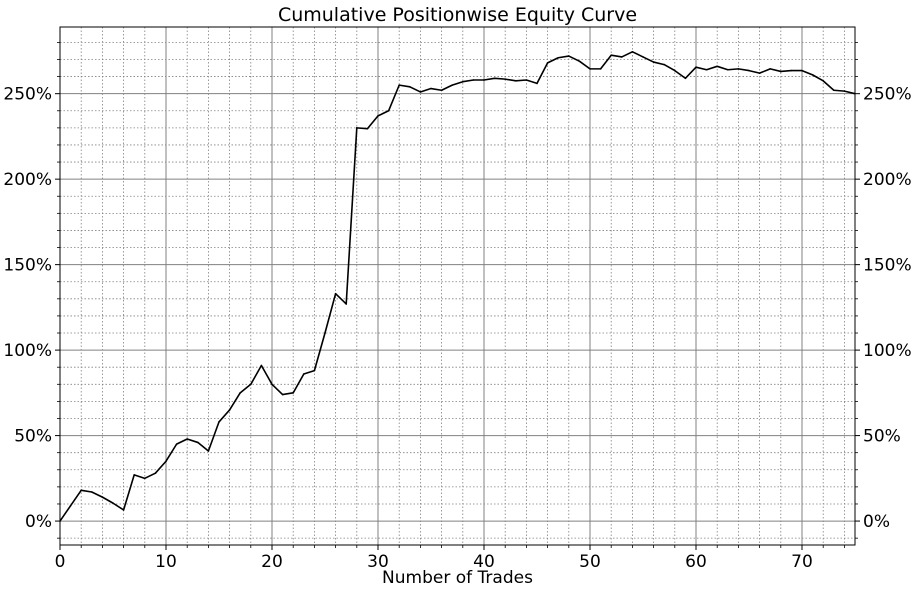  Describe the element at coordinates (60, 562) in the screenshot. I see `x-tick-label: 0` at that location.